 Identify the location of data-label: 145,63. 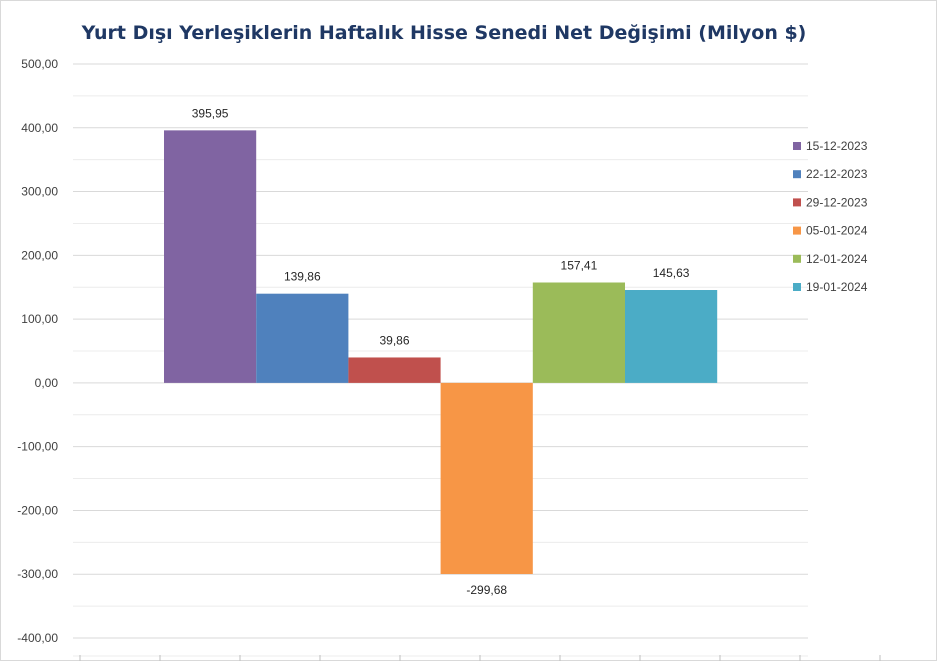
(671, 273).